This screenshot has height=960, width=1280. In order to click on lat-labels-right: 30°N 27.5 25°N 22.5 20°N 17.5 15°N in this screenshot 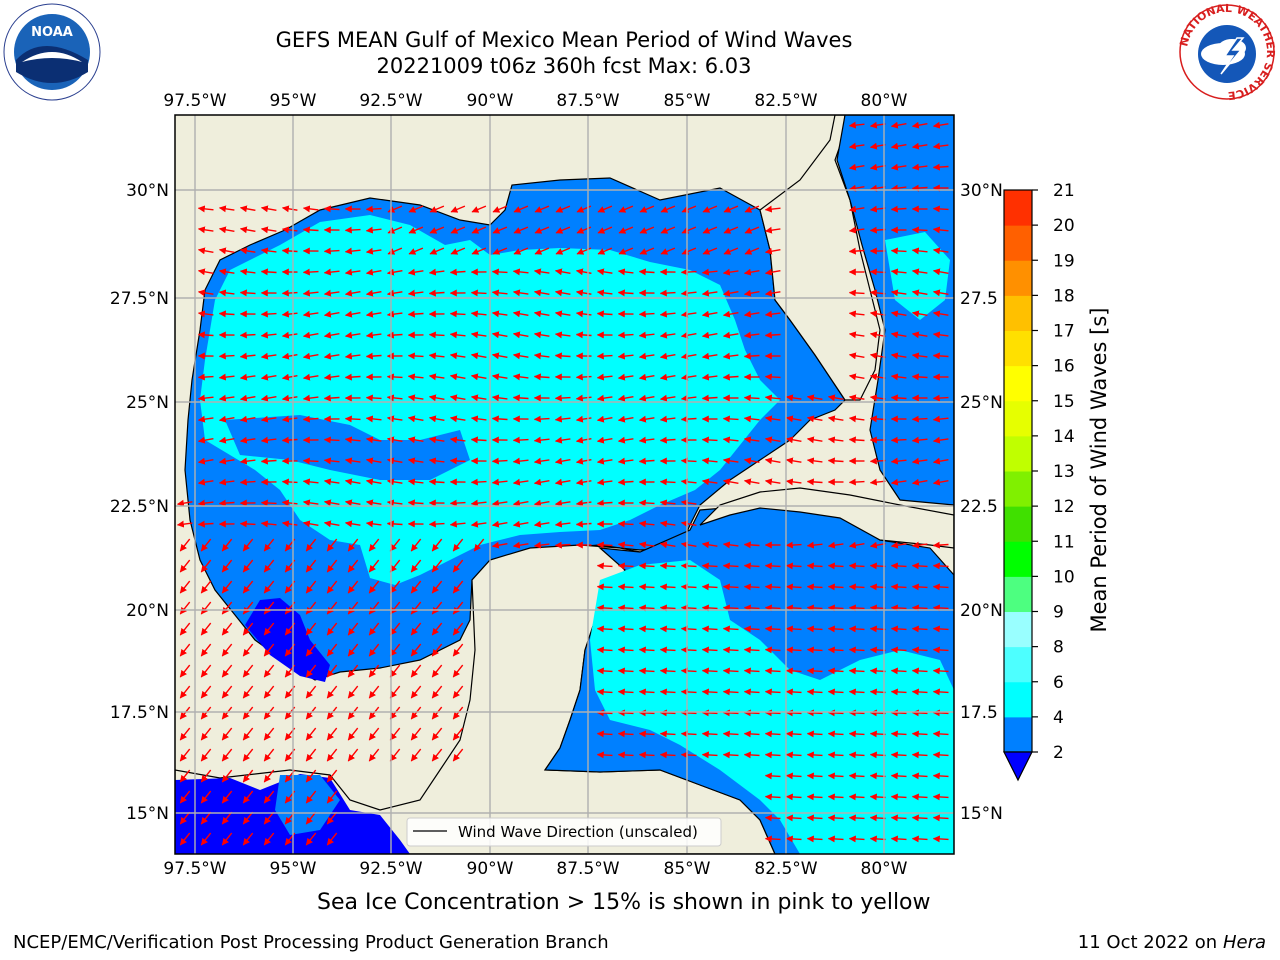, I will do `click(981, 502)`.